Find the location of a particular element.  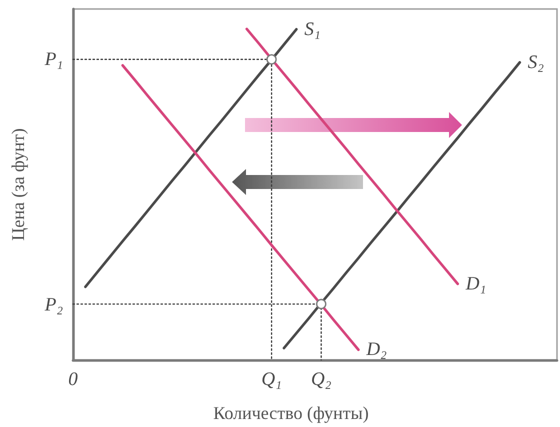

annotation: P₁ is located at coordinates (53, 59).